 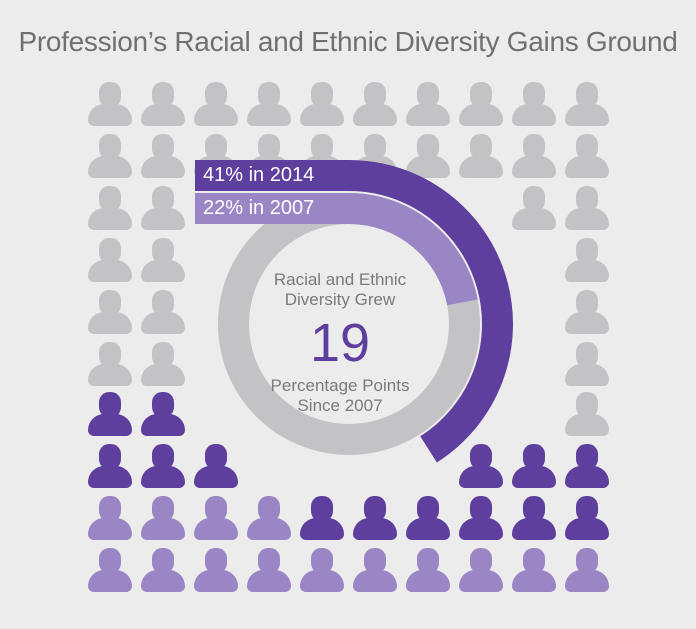 I want to click on bar-2014: 41% in 2014, so click(x=272, y=175).